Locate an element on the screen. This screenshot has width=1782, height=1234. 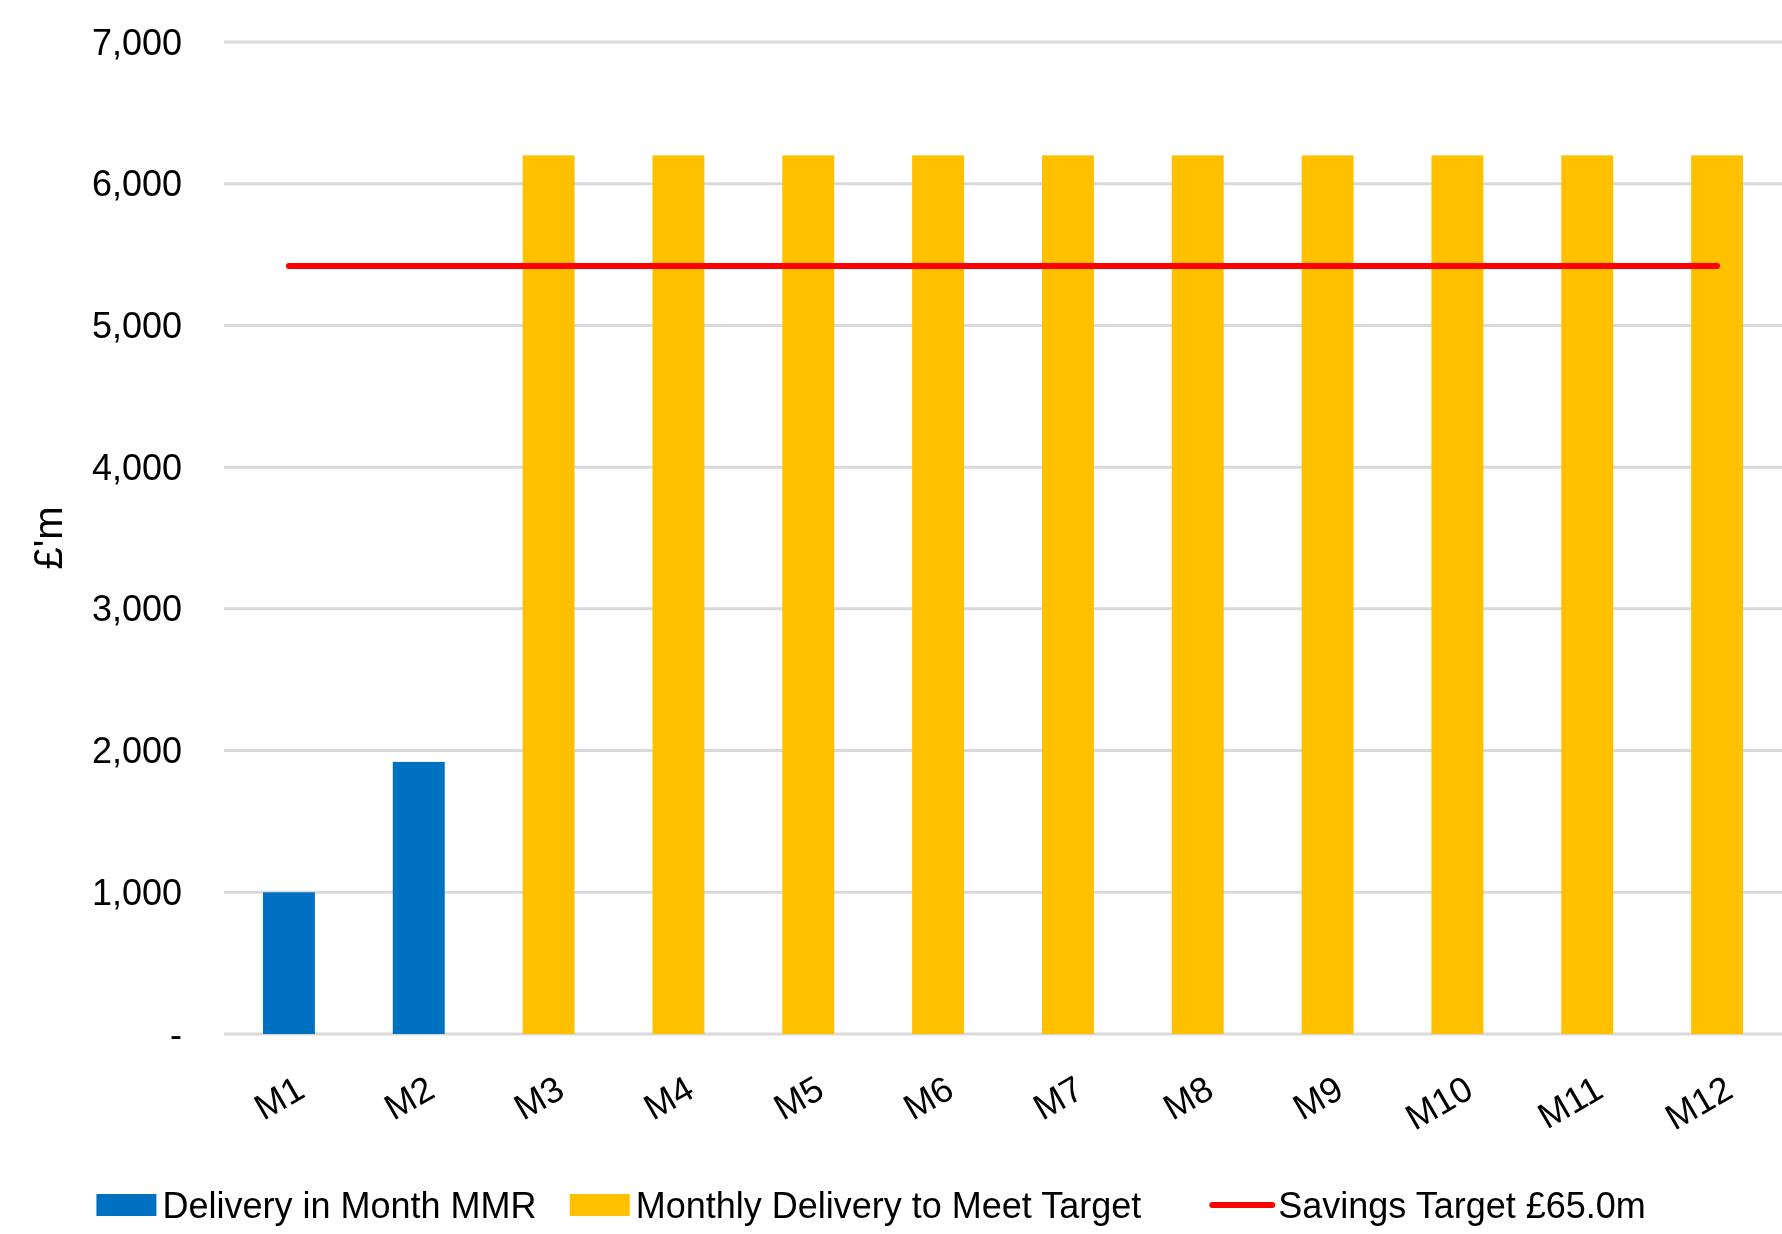
x-tick-label: M12 is located at coordinates (1698, 1102).